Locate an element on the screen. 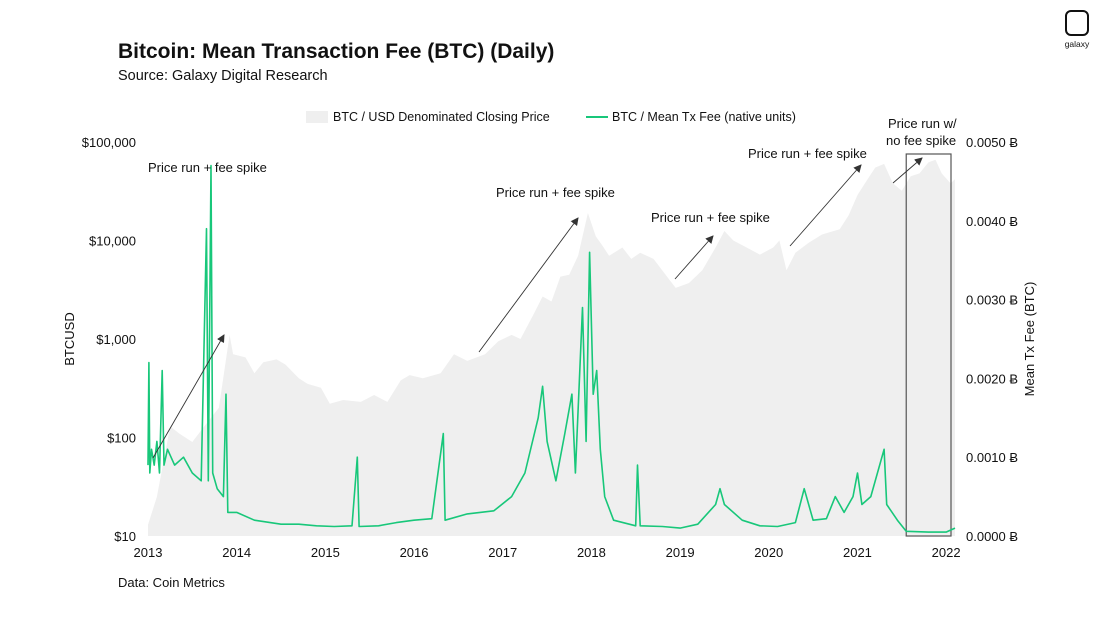 The image size is (1100, 619). y-right-tick-label: 0.0030 Ƀ is located at coordinates (992, 300).